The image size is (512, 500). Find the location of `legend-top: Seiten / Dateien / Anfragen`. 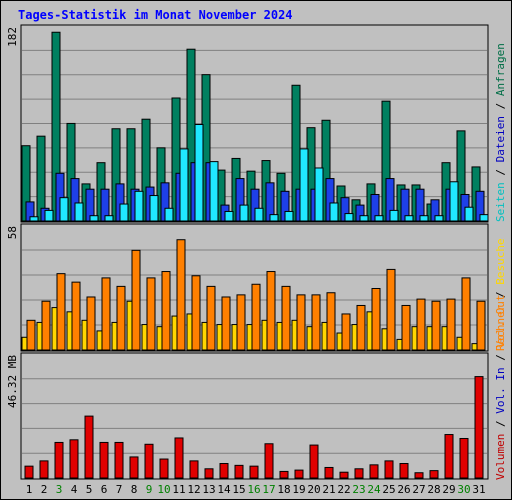

legend-top: Seiten / Dateien / Anfragen is located at coordinates (500, 132).